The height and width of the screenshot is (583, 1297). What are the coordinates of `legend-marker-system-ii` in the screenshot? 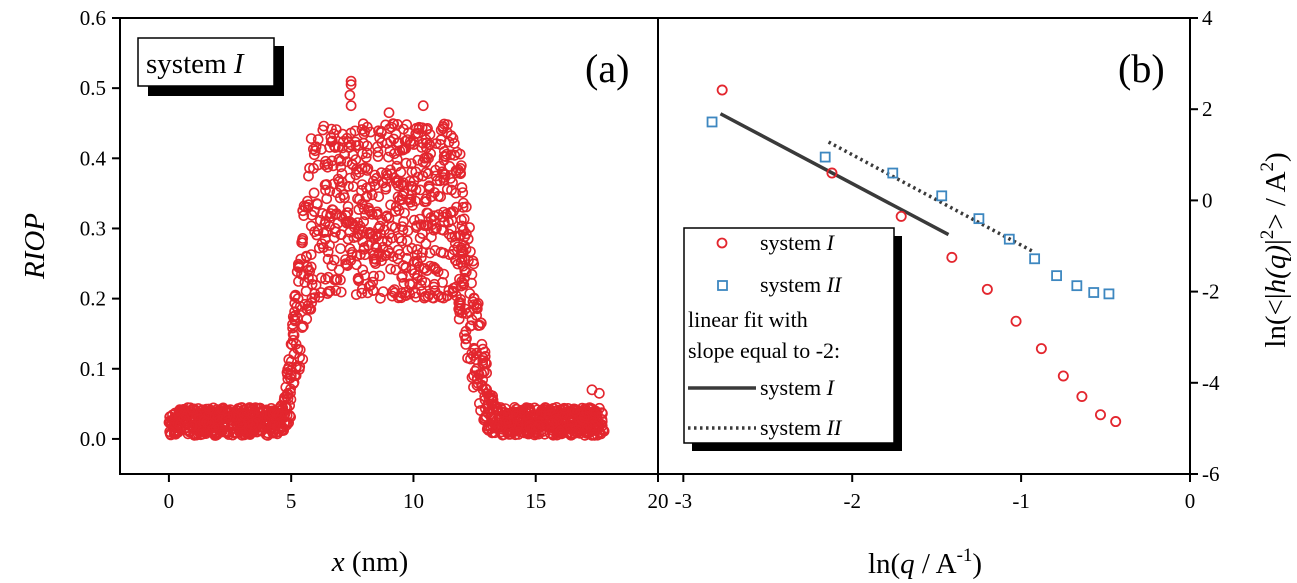 It's located at (722, 285).